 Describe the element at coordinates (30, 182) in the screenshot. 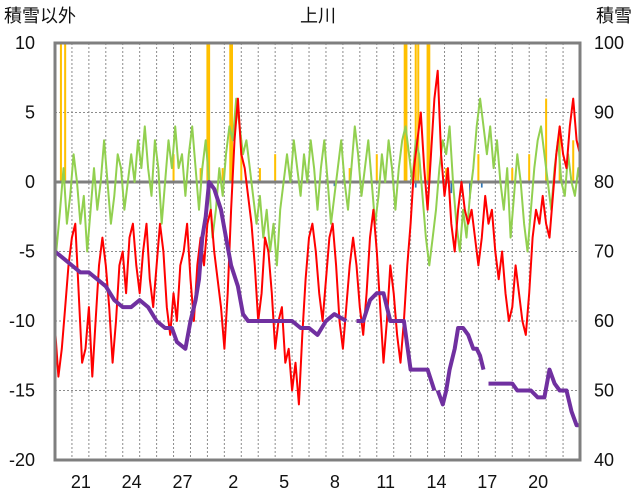

I see `left-tick-label: 0` at that location.